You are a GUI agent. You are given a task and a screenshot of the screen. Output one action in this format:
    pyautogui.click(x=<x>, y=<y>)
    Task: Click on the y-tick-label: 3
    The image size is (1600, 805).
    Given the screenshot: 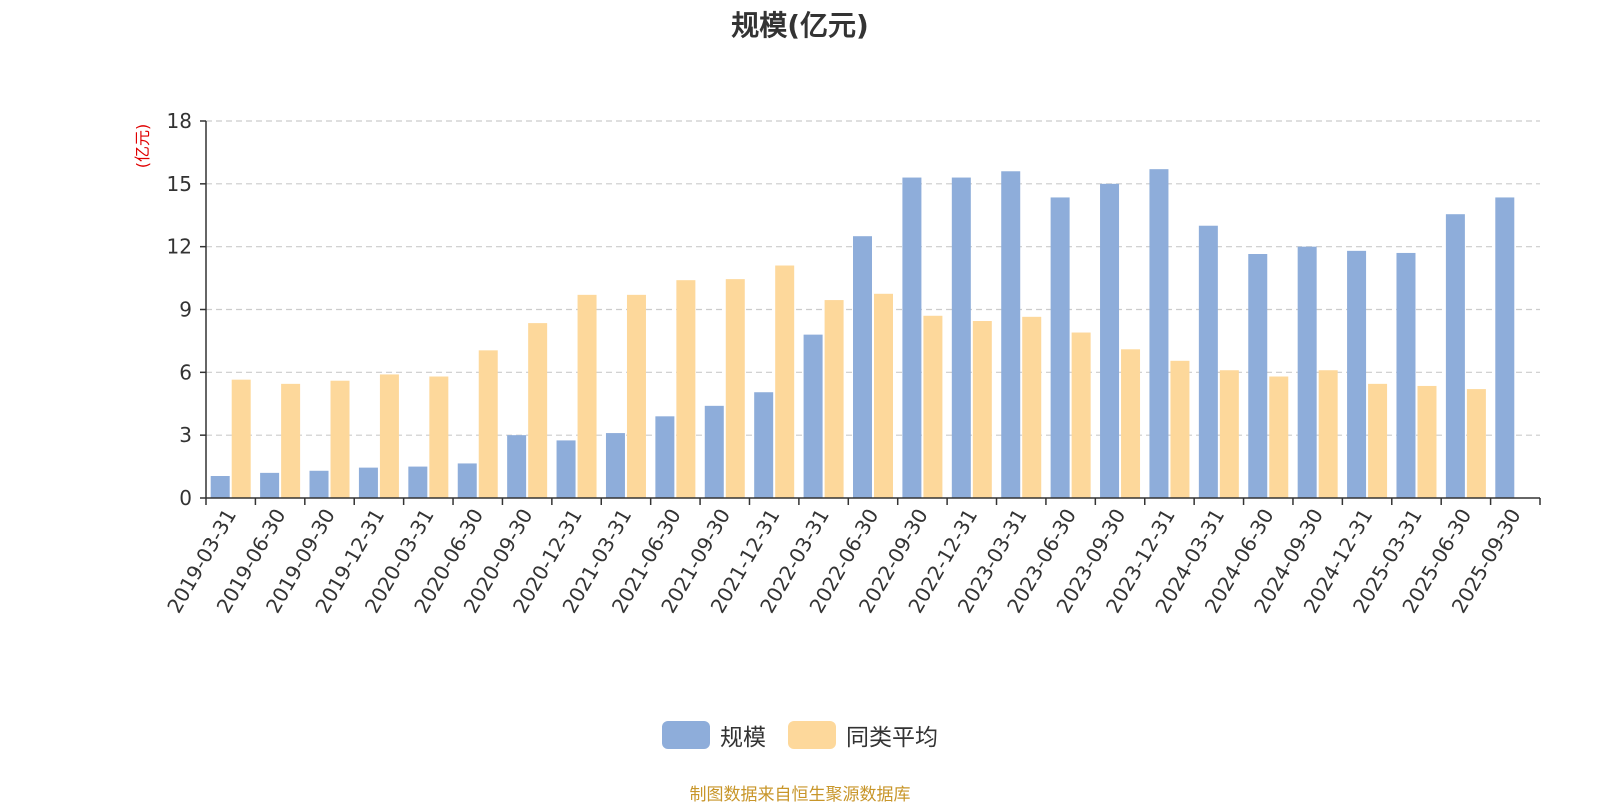 What is the action you would take?
    pyautogui.click(x=185, y=435)
    